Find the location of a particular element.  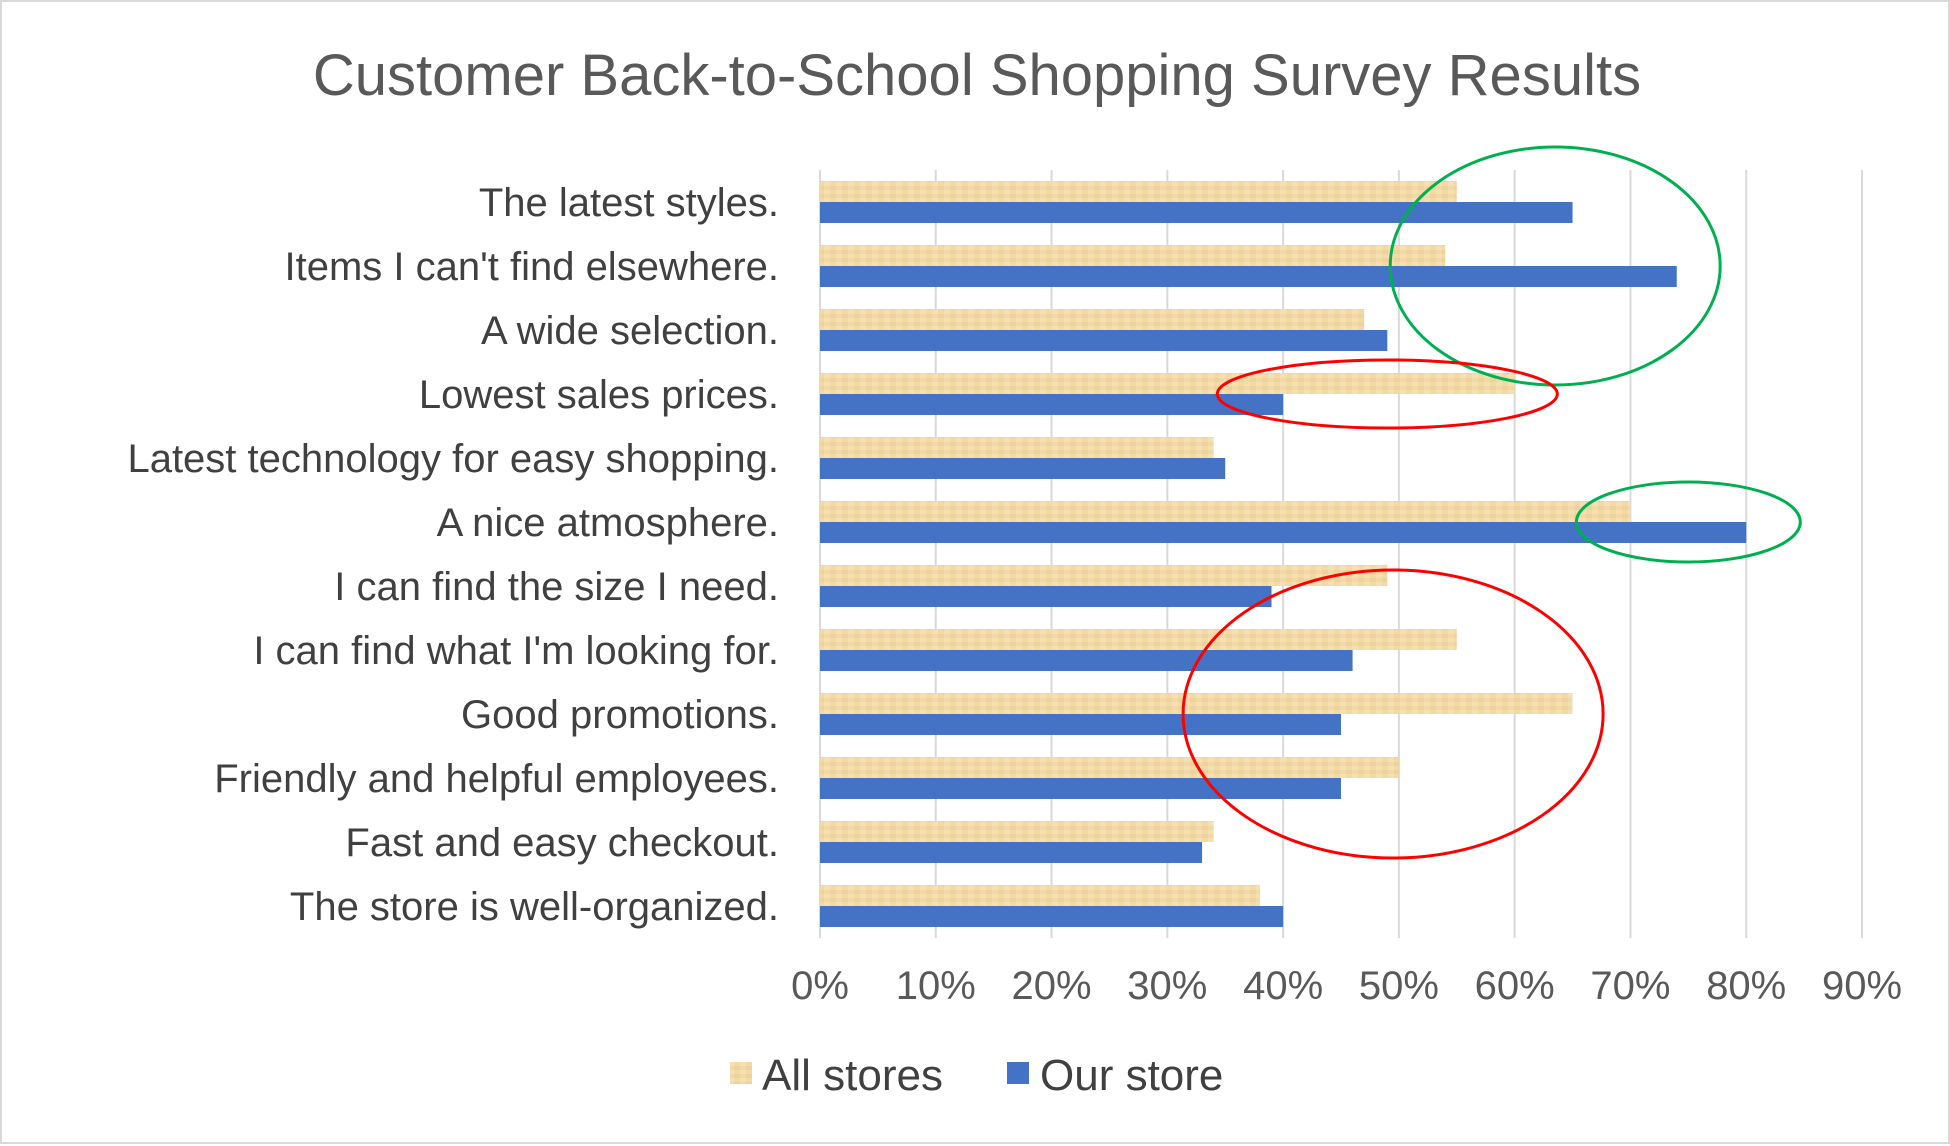

category-label: Friendly and helpful employees. is located at coordinates (496, 779).